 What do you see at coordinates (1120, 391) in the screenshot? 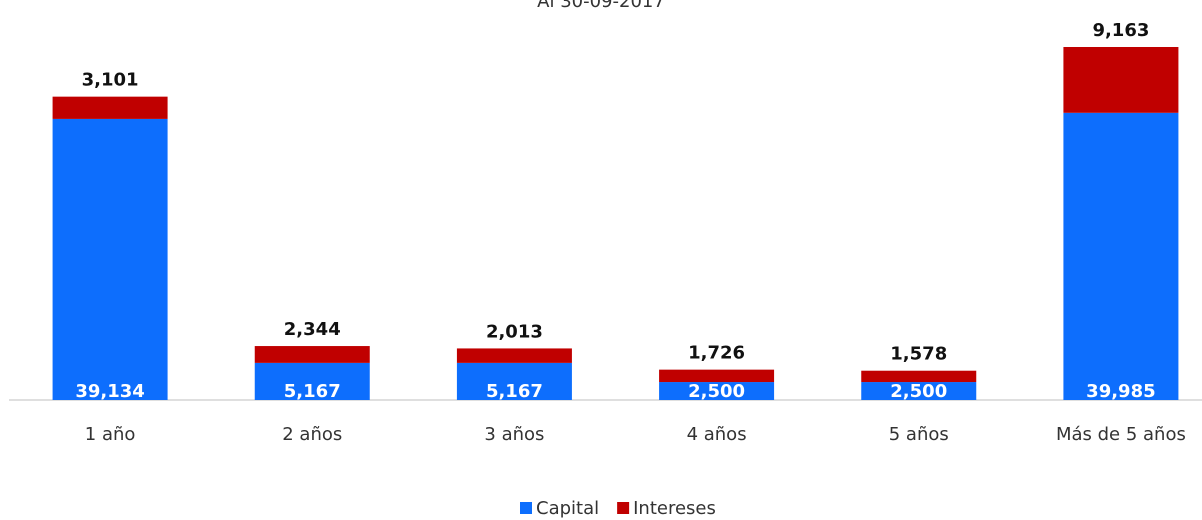
I see `data-label: 39,985` at bounding box center [1120, 391].